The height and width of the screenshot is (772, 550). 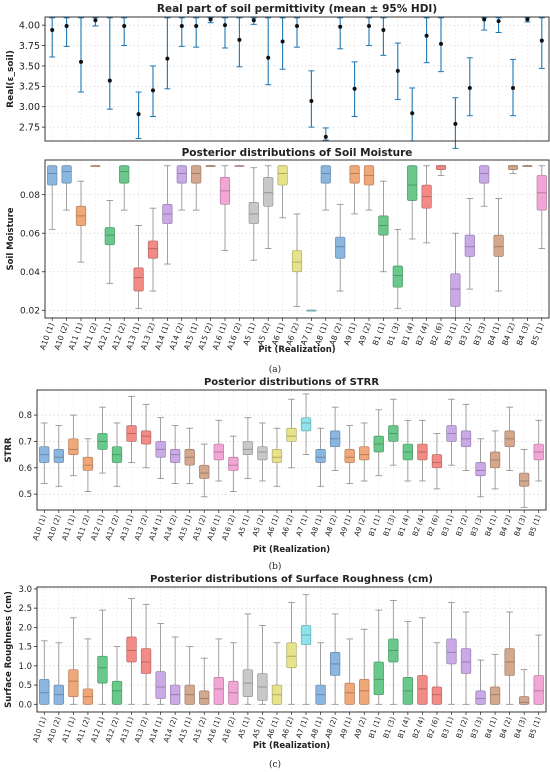 I want to click on y-tick-label: 0.7, so click(x=25, y=442).